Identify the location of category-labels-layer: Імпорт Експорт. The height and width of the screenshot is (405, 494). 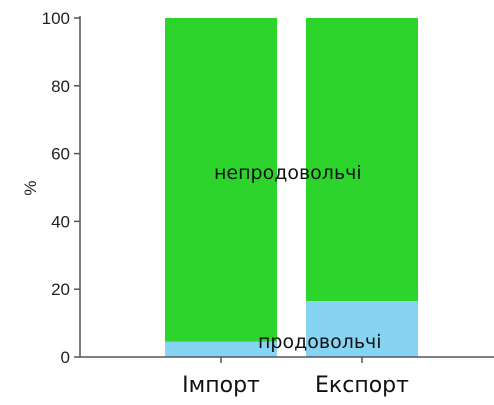
(295, 377).